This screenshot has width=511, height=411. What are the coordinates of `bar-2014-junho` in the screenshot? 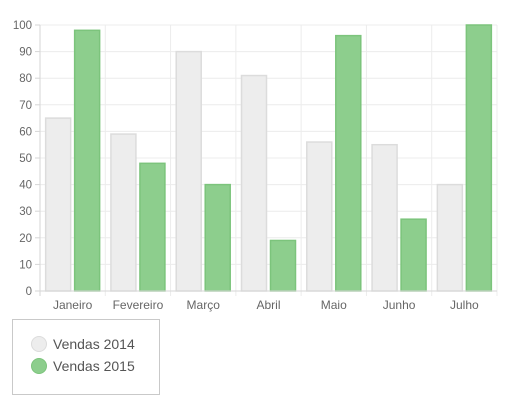 It's located at (384, 217).